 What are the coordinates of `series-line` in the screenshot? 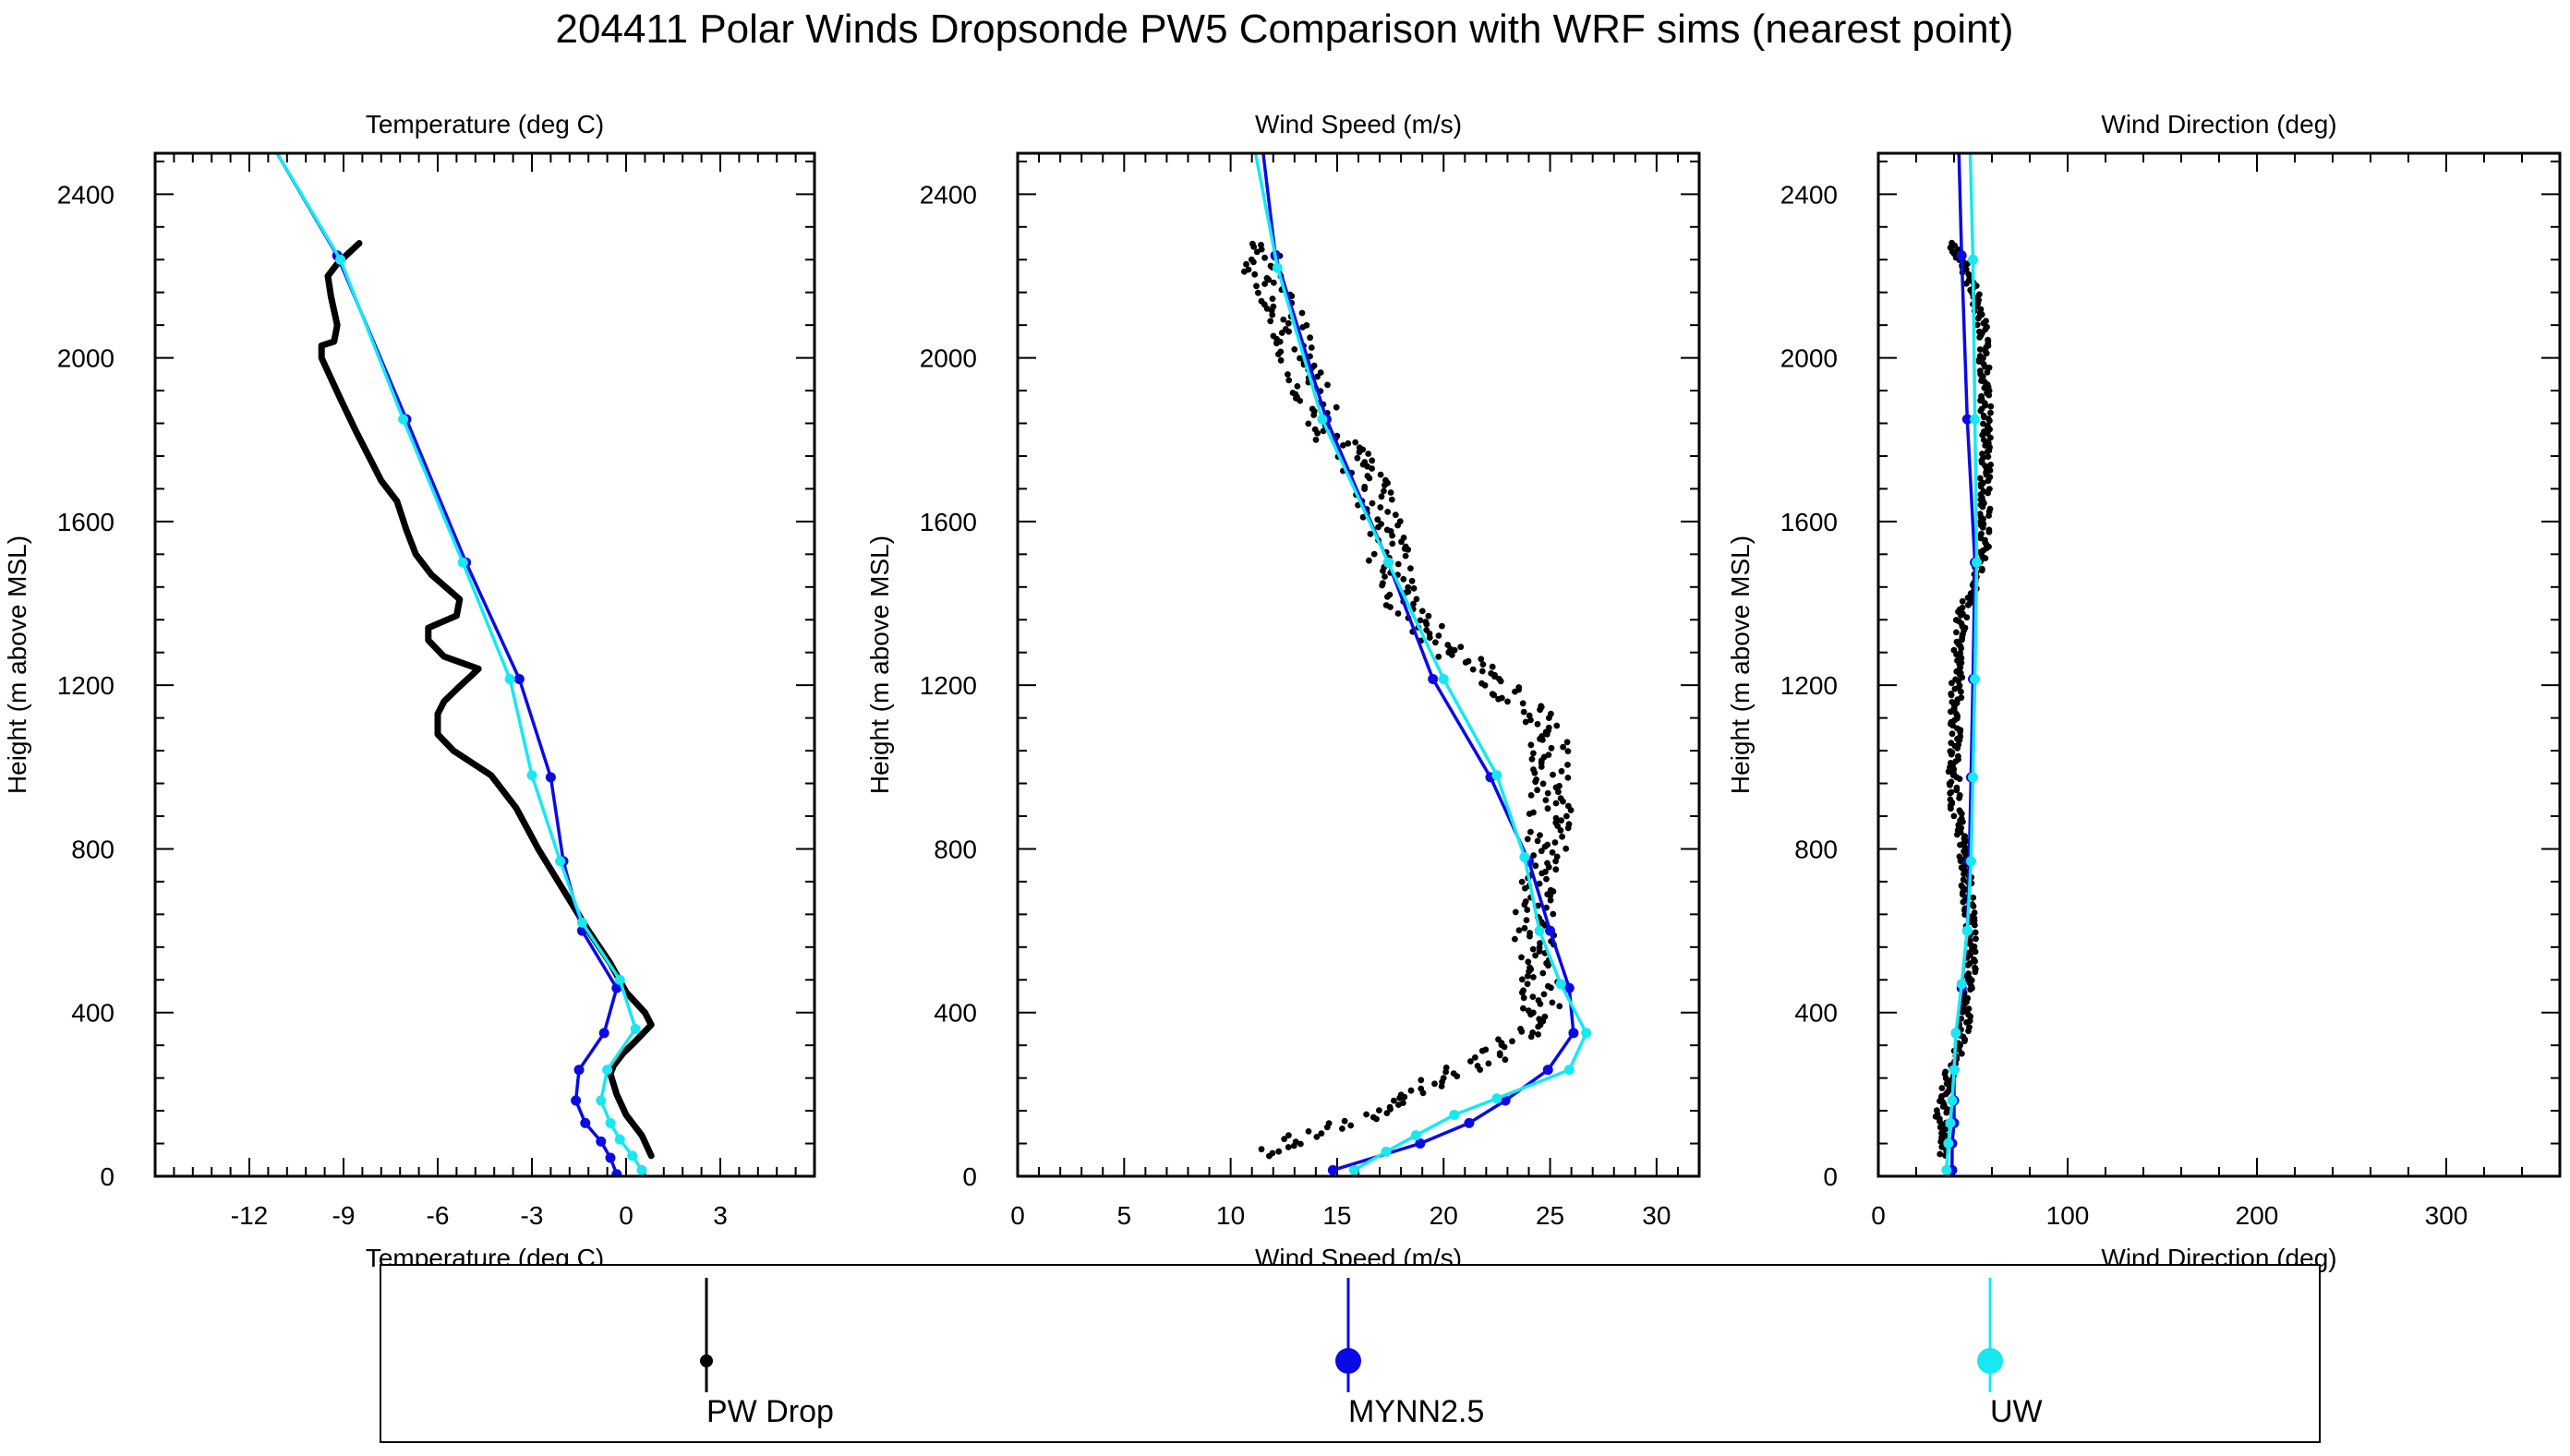 It's located at (486, 700).